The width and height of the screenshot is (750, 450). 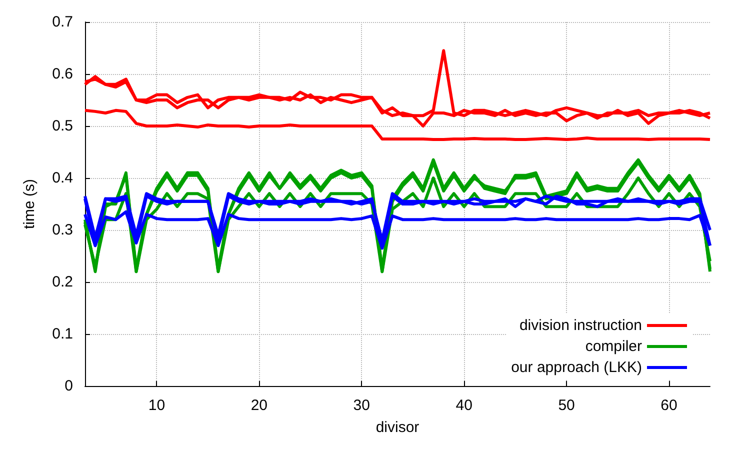 What do you see at coordinates (62, 334) in the screenshot?
I see `y-tick-label: 0.1` at bounding box center [62, 334].